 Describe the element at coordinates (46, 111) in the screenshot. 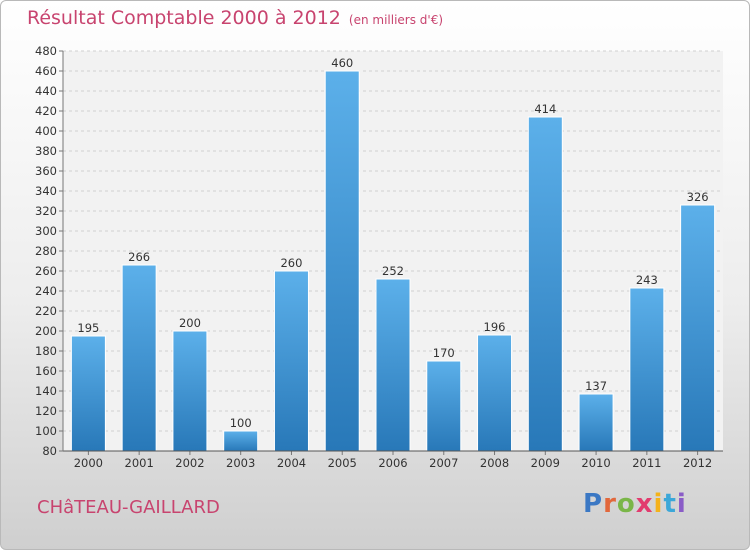

I see `y-tick-label: 420` at that location.